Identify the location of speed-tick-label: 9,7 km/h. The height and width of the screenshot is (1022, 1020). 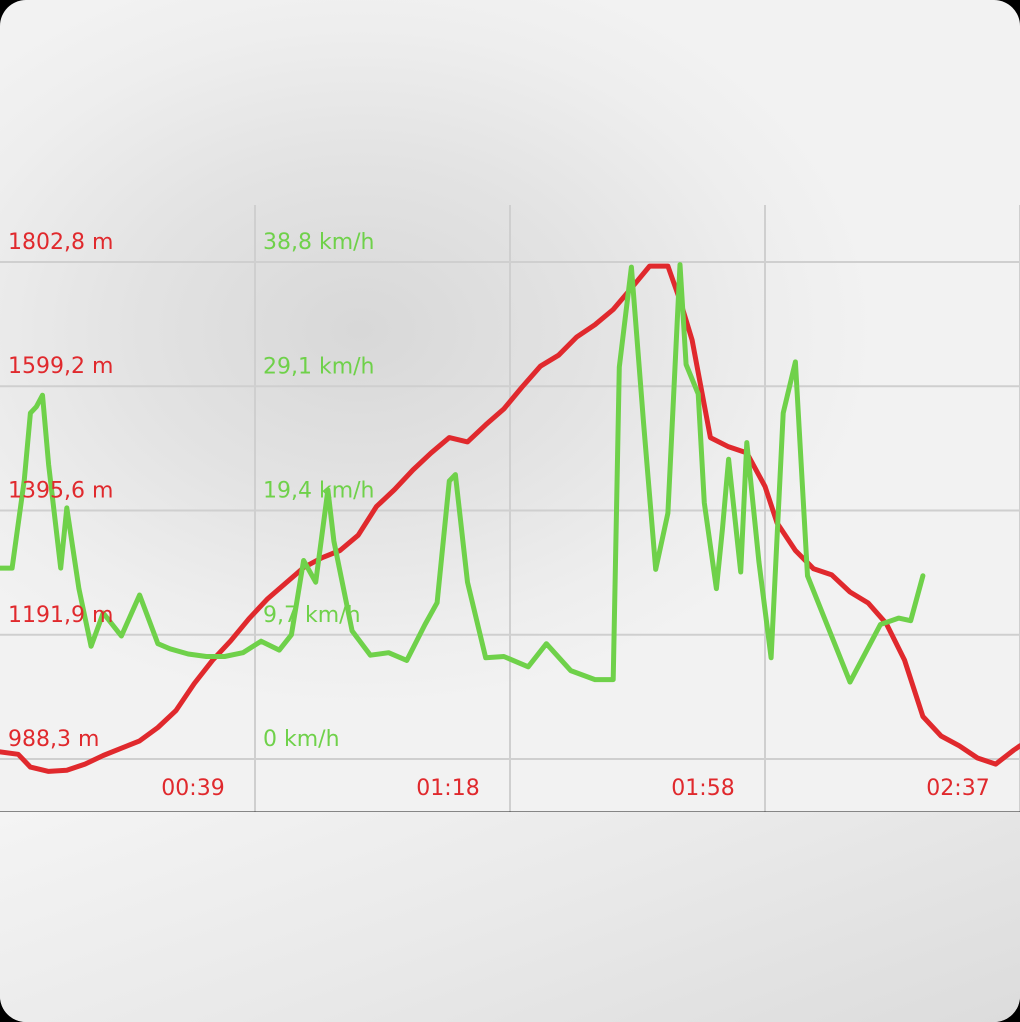
(312, 615).